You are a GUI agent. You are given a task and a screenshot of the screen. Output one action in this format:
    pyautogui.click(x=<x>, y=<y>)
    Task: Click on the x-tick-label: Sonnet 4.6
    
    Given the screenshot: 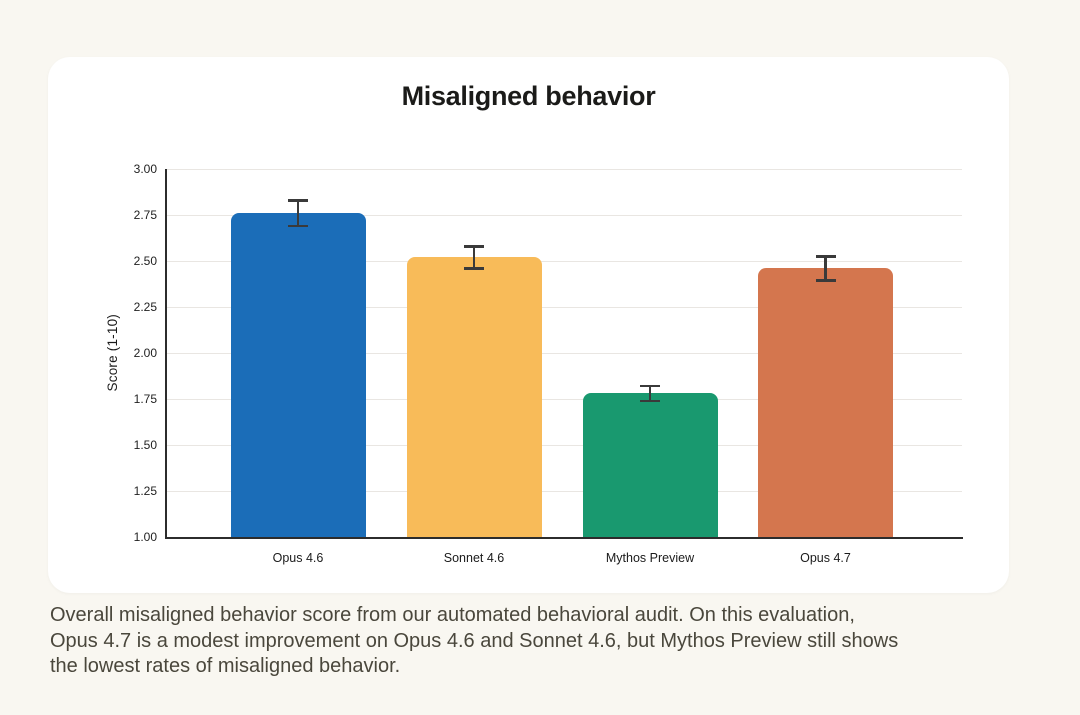 What is the action you would take?
    pyautogui.click(x=474, y=558)
    